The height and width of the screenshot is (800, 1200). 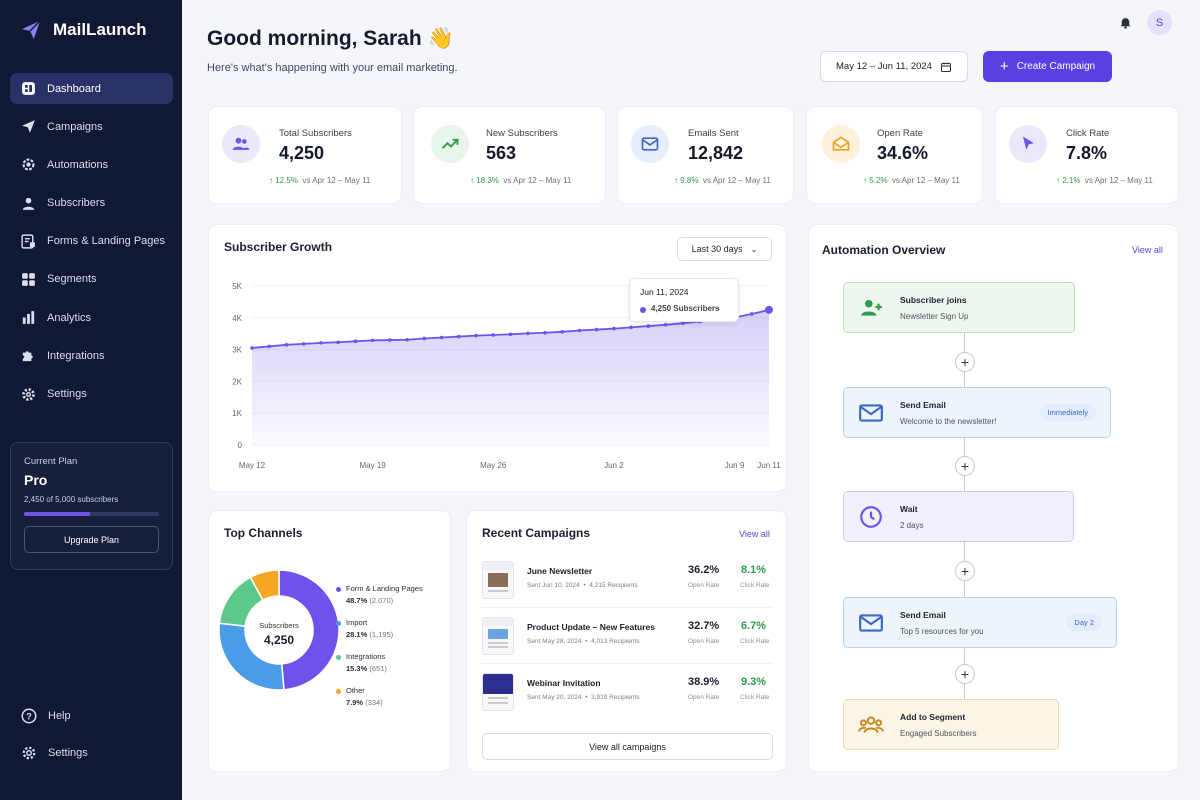 I want to click on y-tick-label: 0, so click(x=240, y=445).